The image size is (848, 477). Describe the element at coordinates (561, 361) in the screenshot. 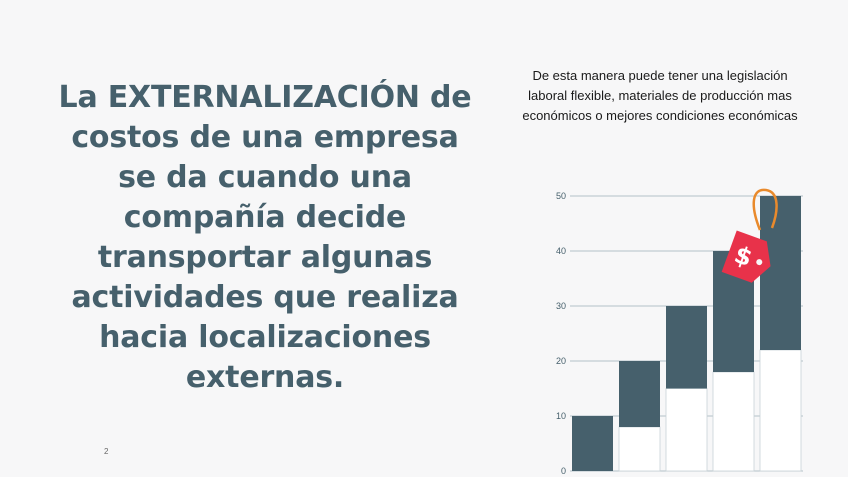

I see `y-tick-label: 20` at that location.